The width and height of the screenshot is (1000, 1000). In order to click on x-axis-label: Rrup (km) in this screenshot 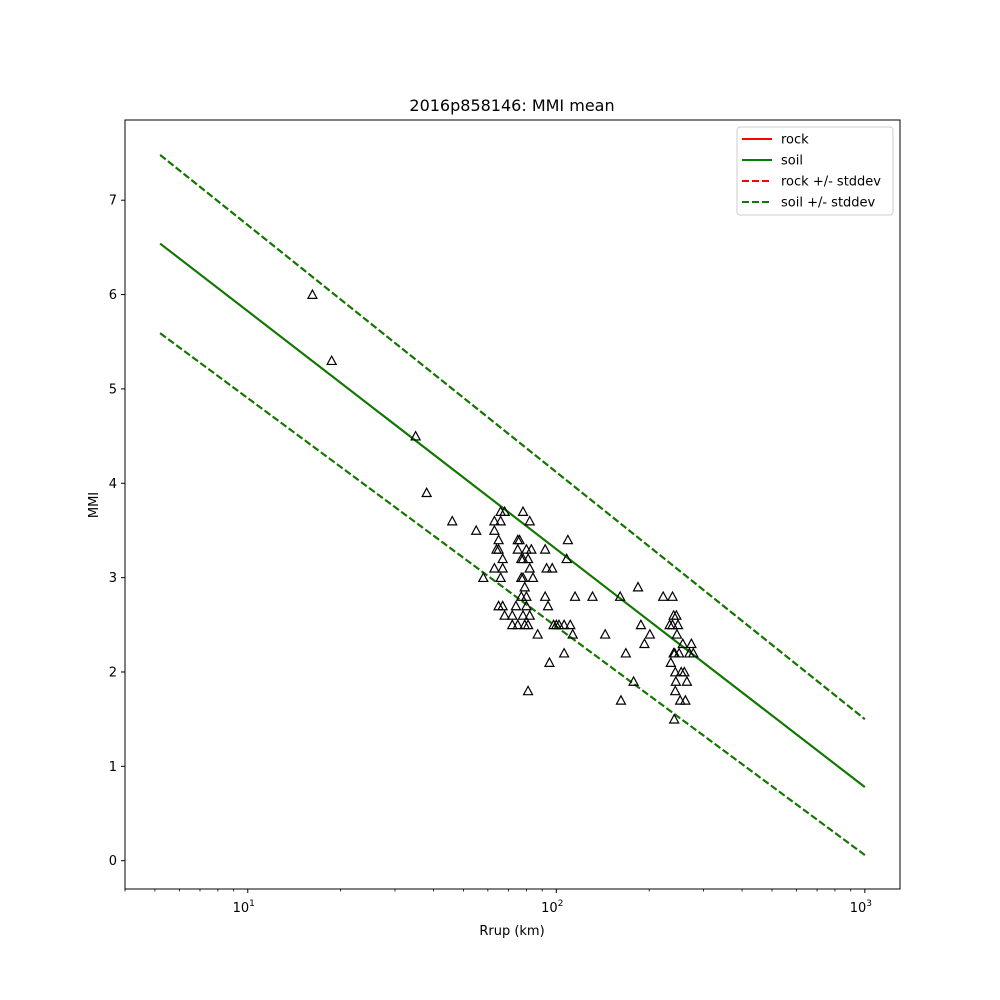, I will do `click(511, 931)`.